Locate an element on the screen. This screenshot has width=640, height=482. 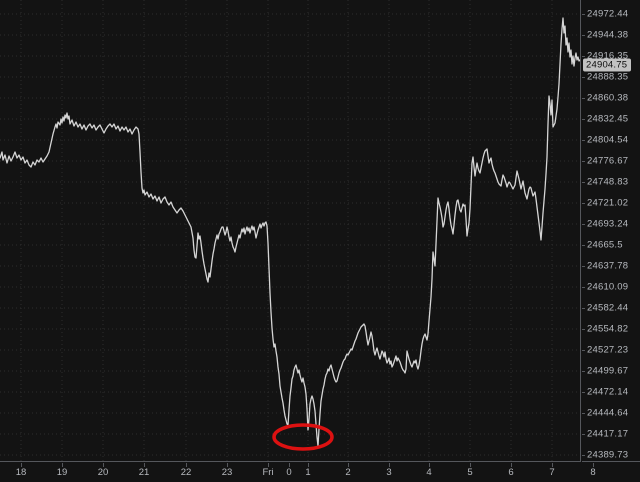
time-axis-label: 6 is located at coordinates (511, 472).